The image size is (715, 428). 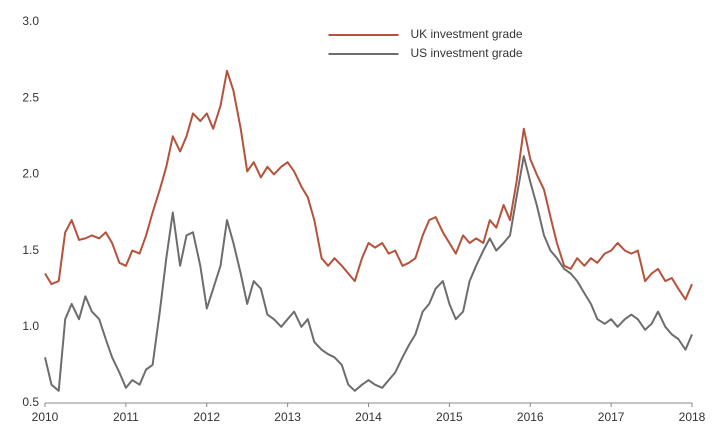 I want to click on y-tick-label: 1.0, so click(x=30, y=326).